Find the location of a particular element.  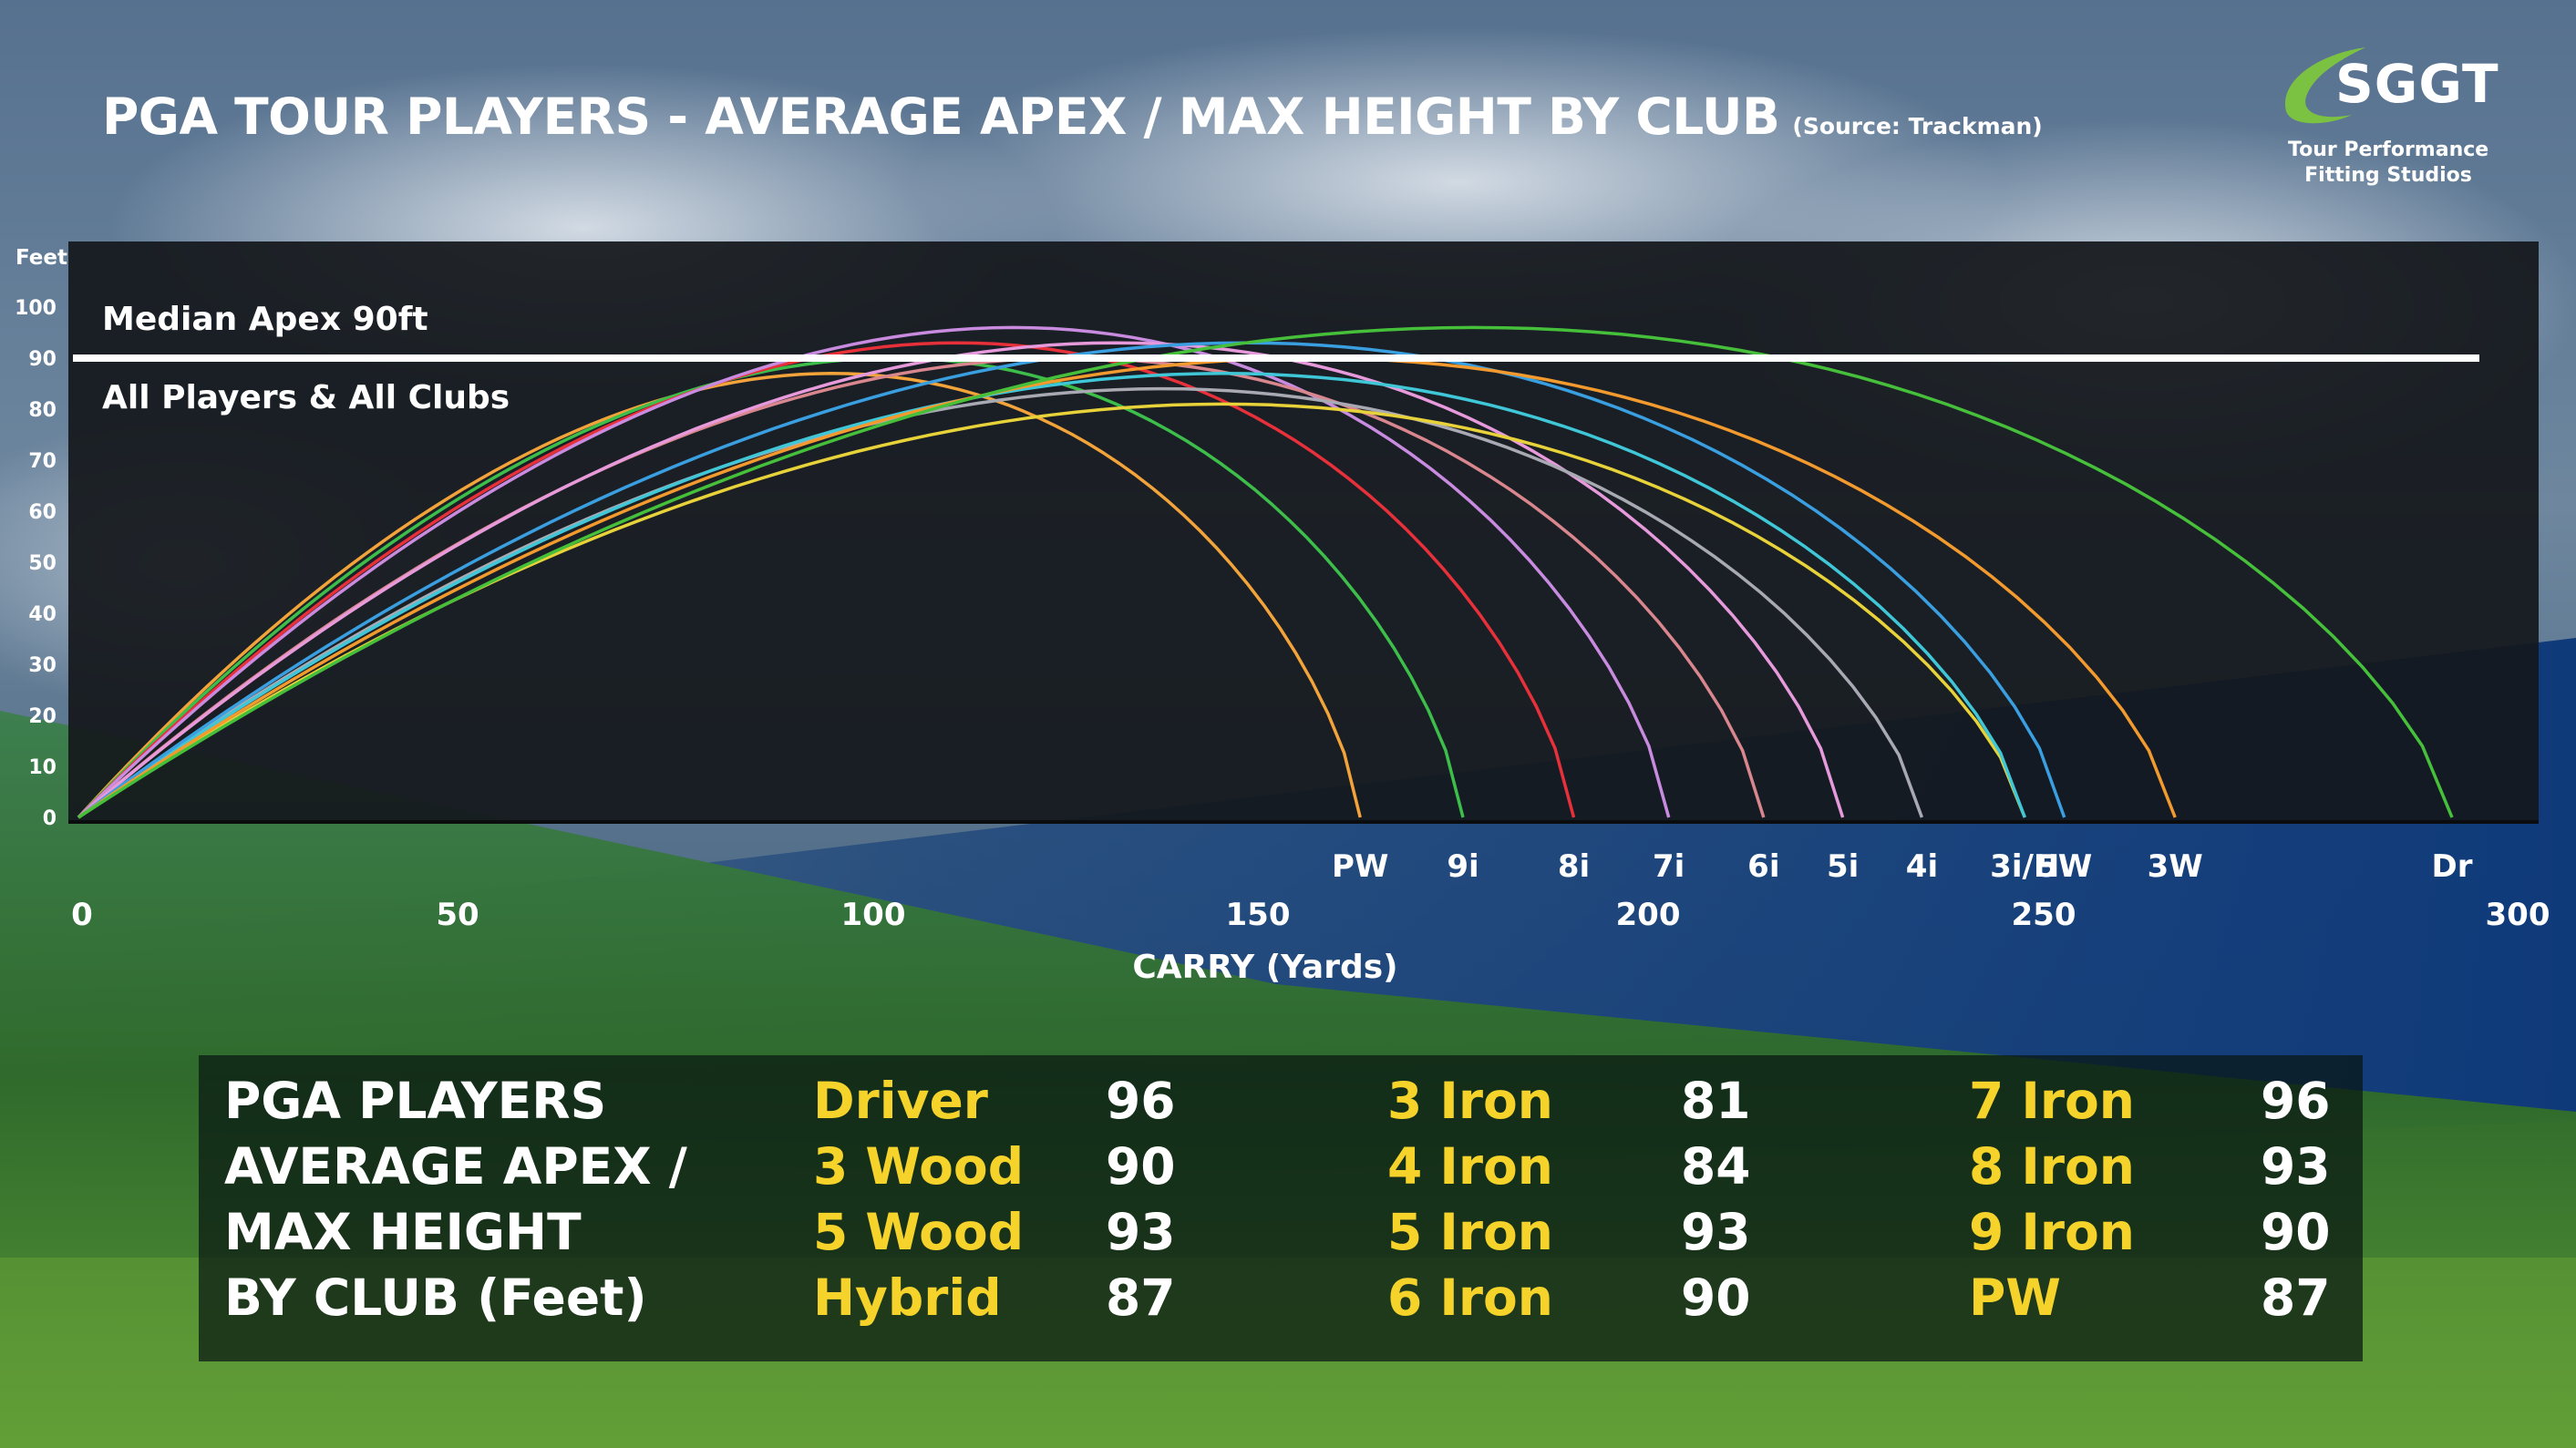

source-note: (Source: Trackman) is located at coordinates (1917, 126).